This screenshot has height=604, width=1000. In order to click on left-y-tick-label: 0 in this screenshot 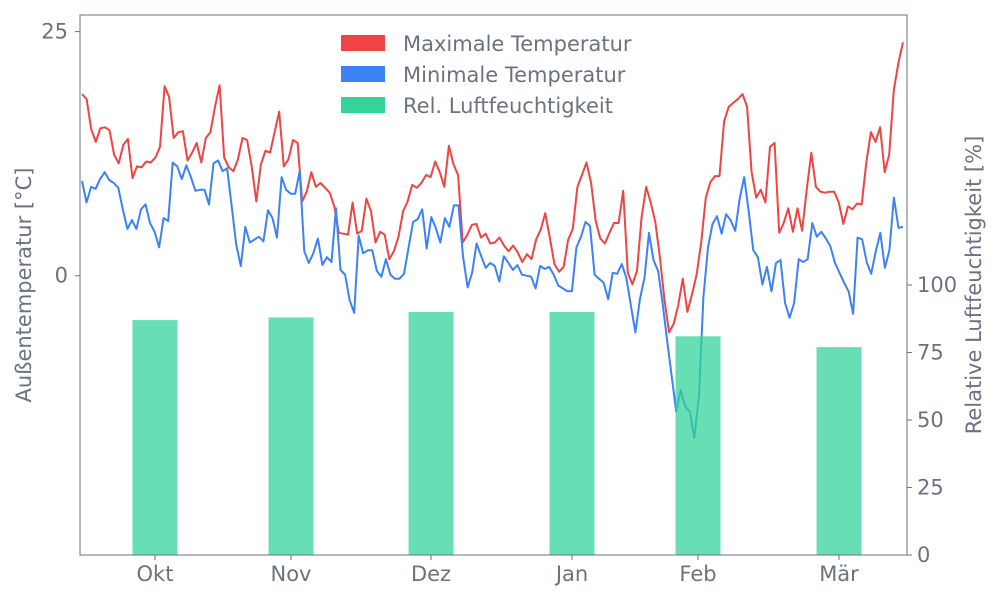, I will do `click(61, 276)`.